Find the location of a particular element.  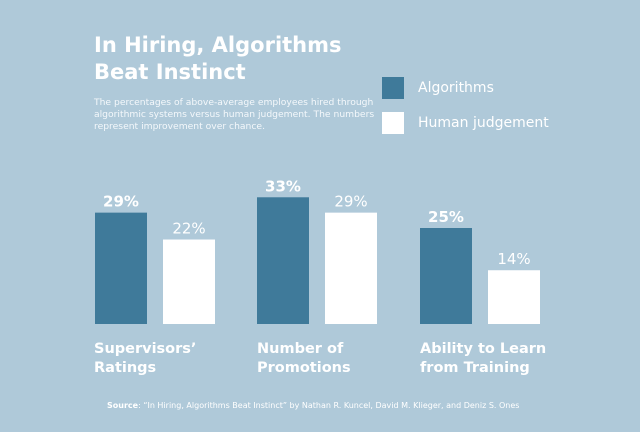

chart-title: In Hiring, Algorithms Beat Instinct is located at coordinates (218, 58).